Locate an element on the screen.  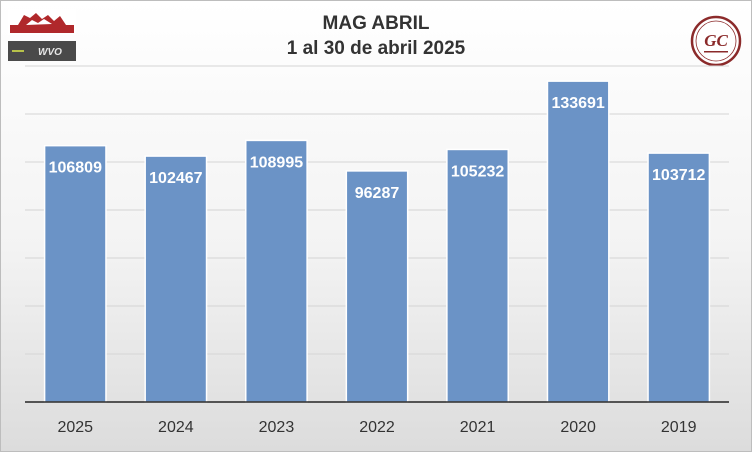
horse-logo is located at coordinates (42, 22).